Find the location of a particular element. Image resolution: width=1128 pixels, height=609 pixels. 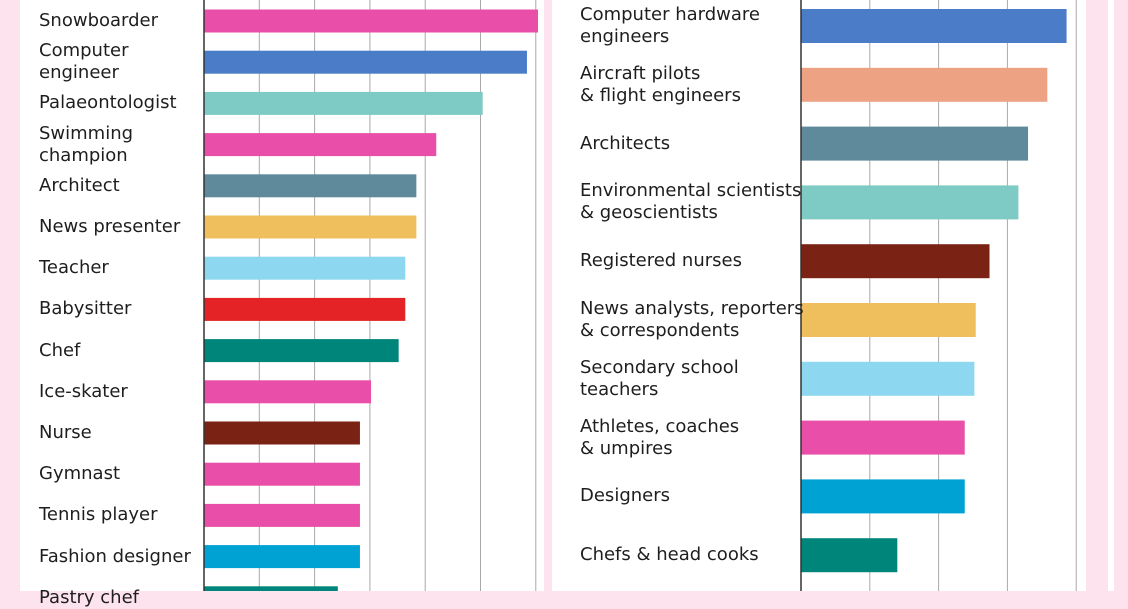

right-category-label: Secondary school teachers is located at coordinates (659, 378).